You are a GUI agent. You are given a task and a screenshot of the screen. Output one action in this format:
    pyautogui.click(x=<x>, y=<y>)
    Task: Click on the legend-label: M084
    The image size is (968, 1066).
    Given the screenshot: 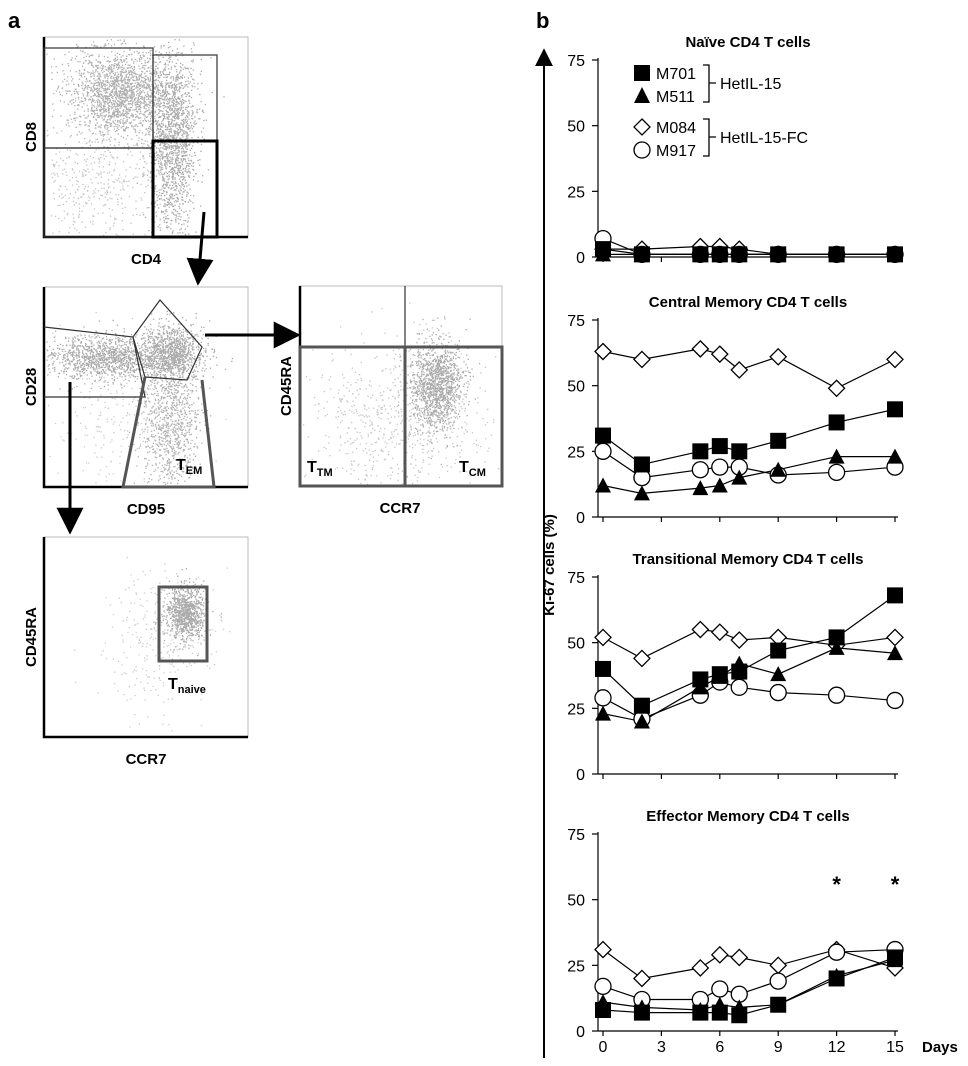 What is the action you would take?
    pyautogui.click(x=676, y=128)
    